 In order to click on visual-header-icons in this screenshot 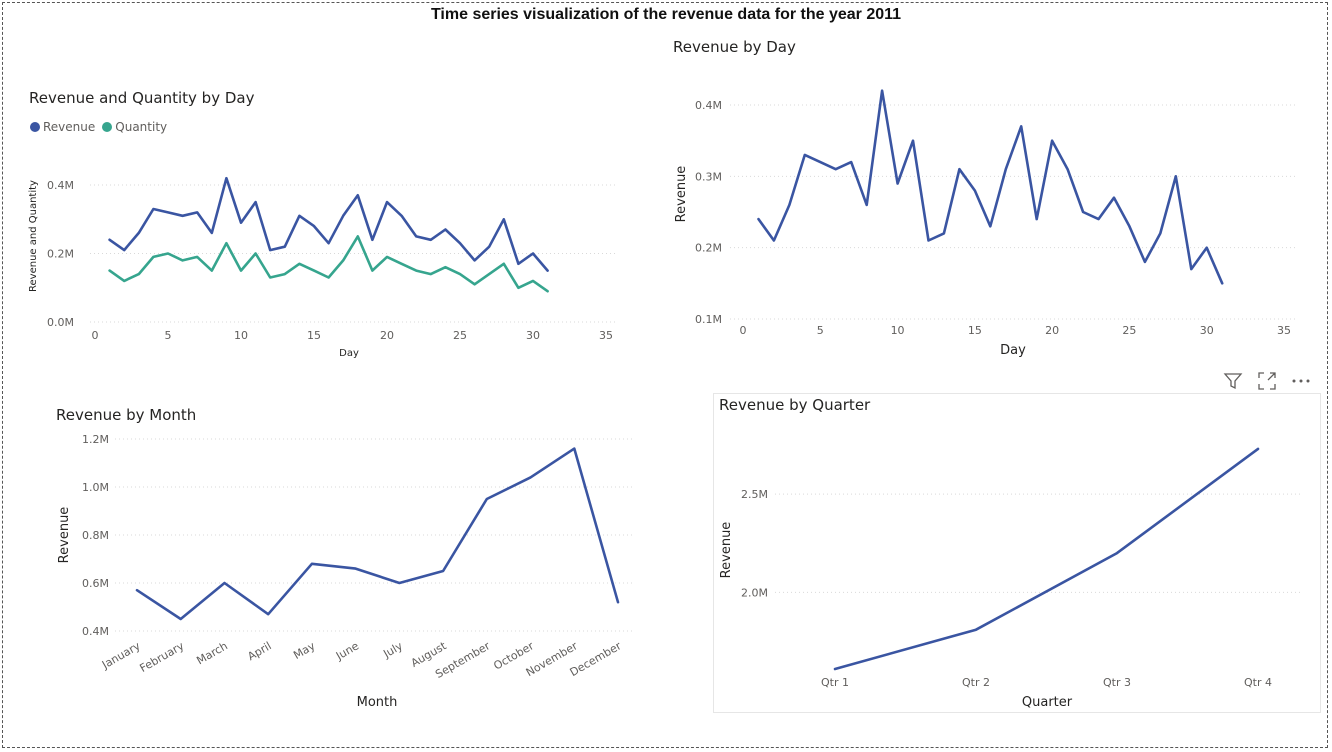, I will do `click(1267, 381)`.